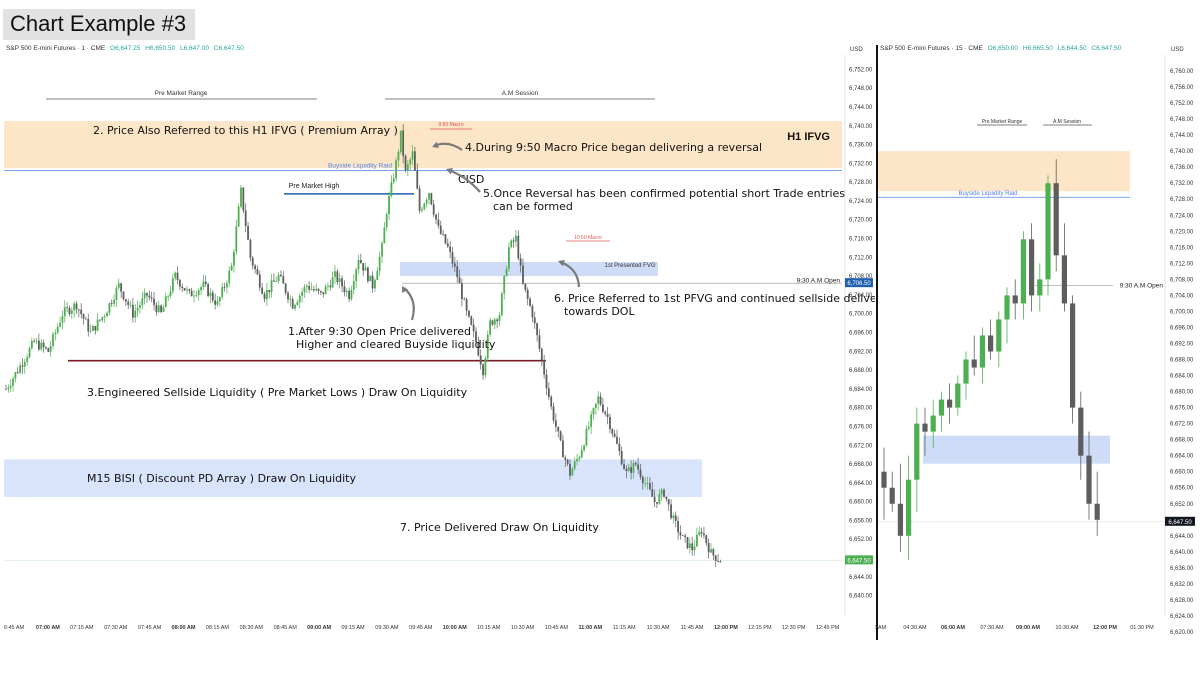  Describe the element at coordinates (599, 311) in the screenshot. I see `annotation-text: towards DOL` at that location.